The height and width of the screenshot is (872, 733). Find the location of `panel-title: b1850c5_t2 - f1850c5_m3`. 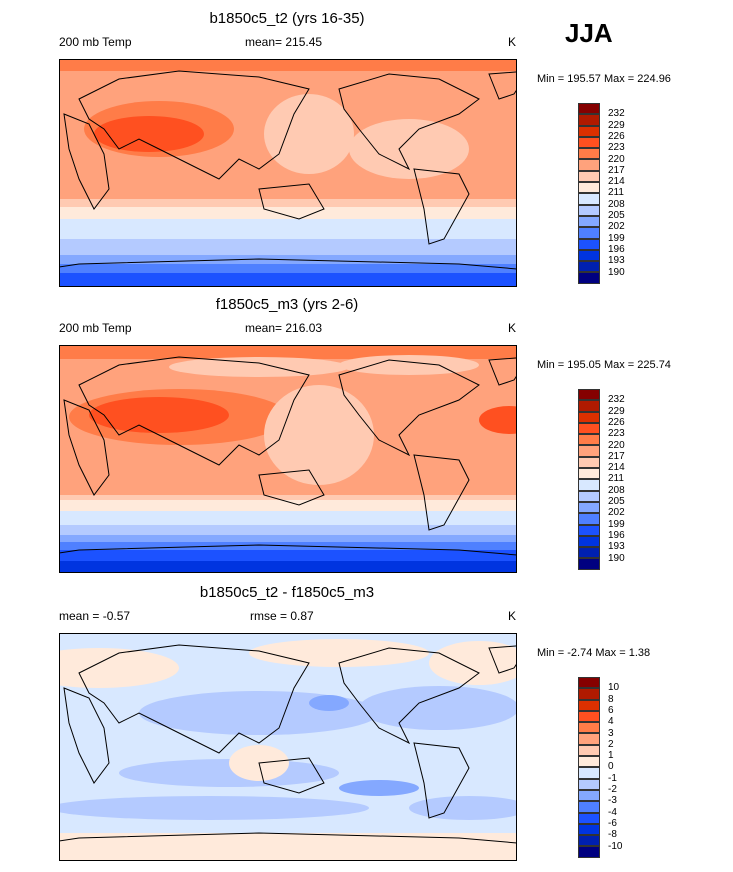

panel-title: b1850c5_t2 - f1850c5_m3 is located at coordinates (287, 592).